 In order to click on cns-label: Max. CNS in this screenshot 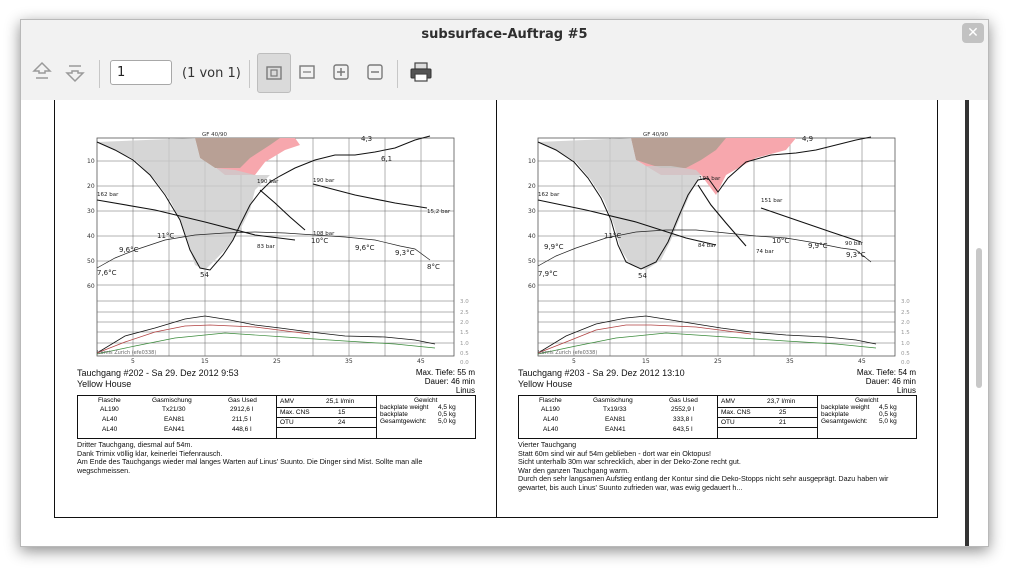, I will do `click(736, 412)`.